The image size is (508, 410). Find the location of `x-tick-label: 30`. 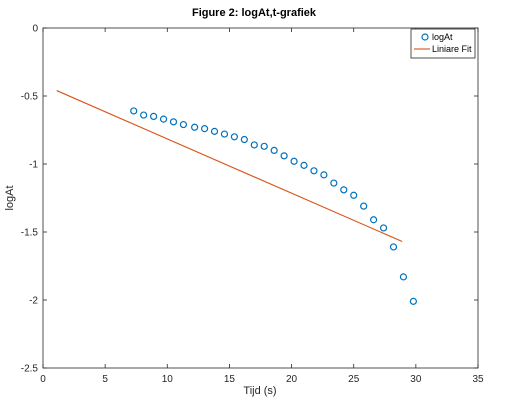

x-tick-label: 30 is located at coordinates (416, 379).